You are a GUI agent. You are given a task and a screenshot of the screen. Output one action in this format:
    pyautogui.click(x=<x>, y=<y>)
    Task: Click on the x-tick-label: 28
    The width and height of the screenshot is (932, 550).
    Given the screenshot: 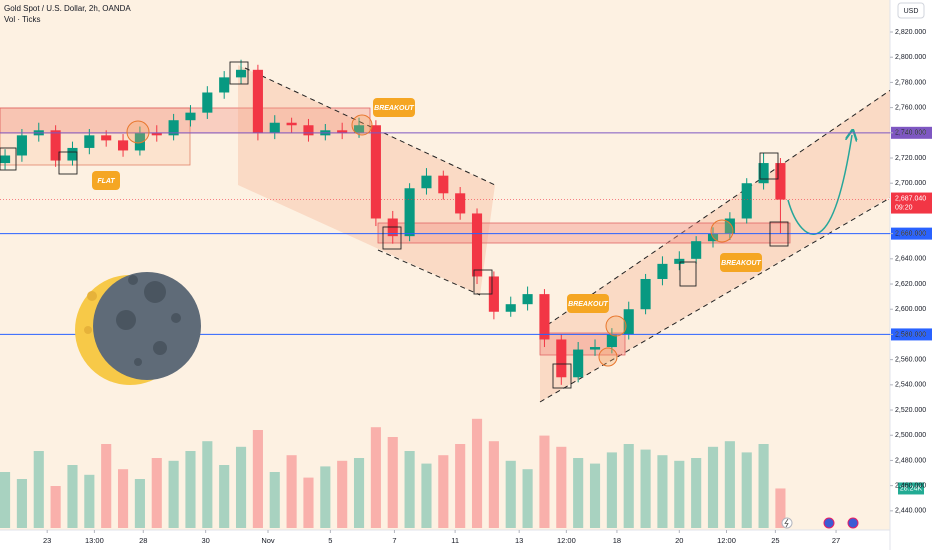 What is the action you would take?
    pyautogui.click(x=143, y=540)
    